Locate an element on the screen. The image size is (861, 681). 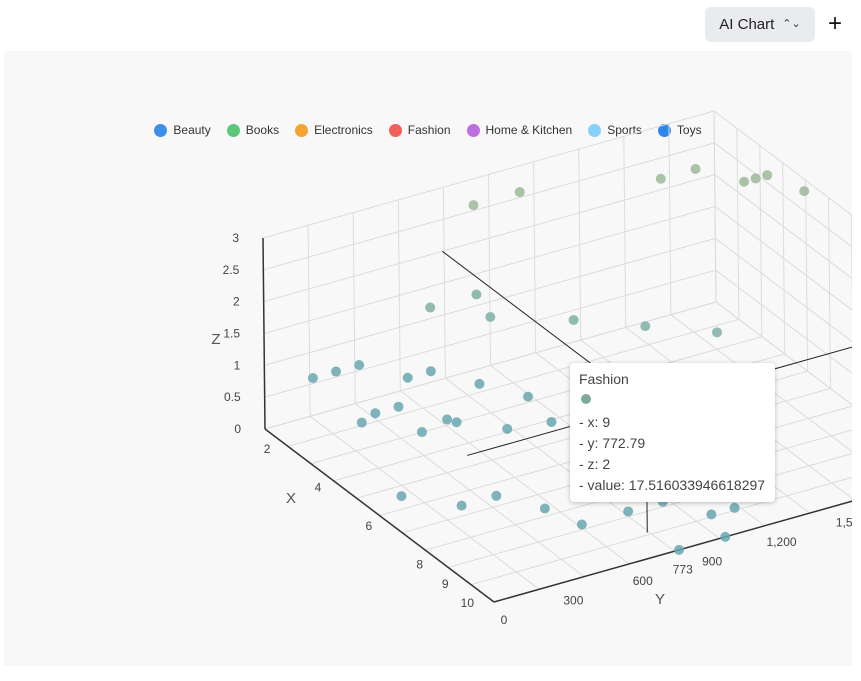
z-tick-label: 1.5 is located at coordinates (231, 334).